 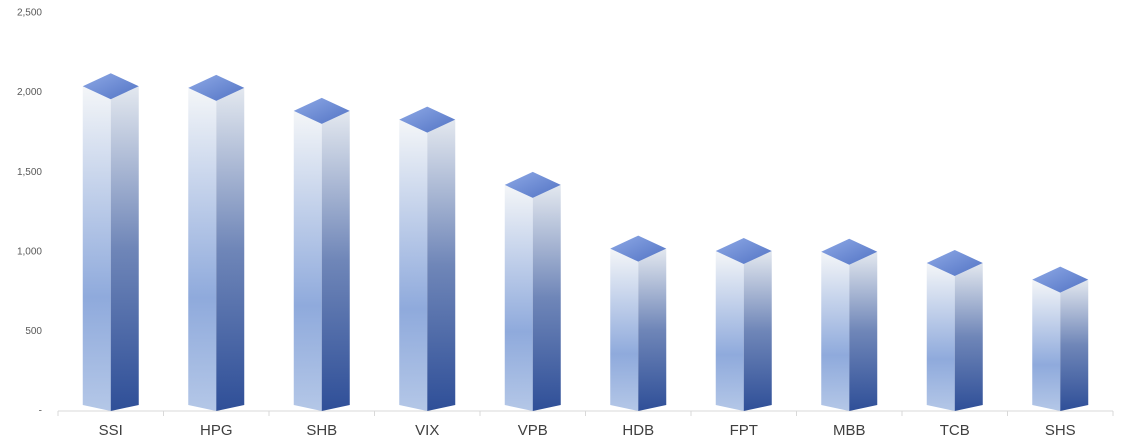 What do you see at coordinates (849, 430) in the screenshot?
I see `x-tick-label: MBB` at bounding box center [849, 430].